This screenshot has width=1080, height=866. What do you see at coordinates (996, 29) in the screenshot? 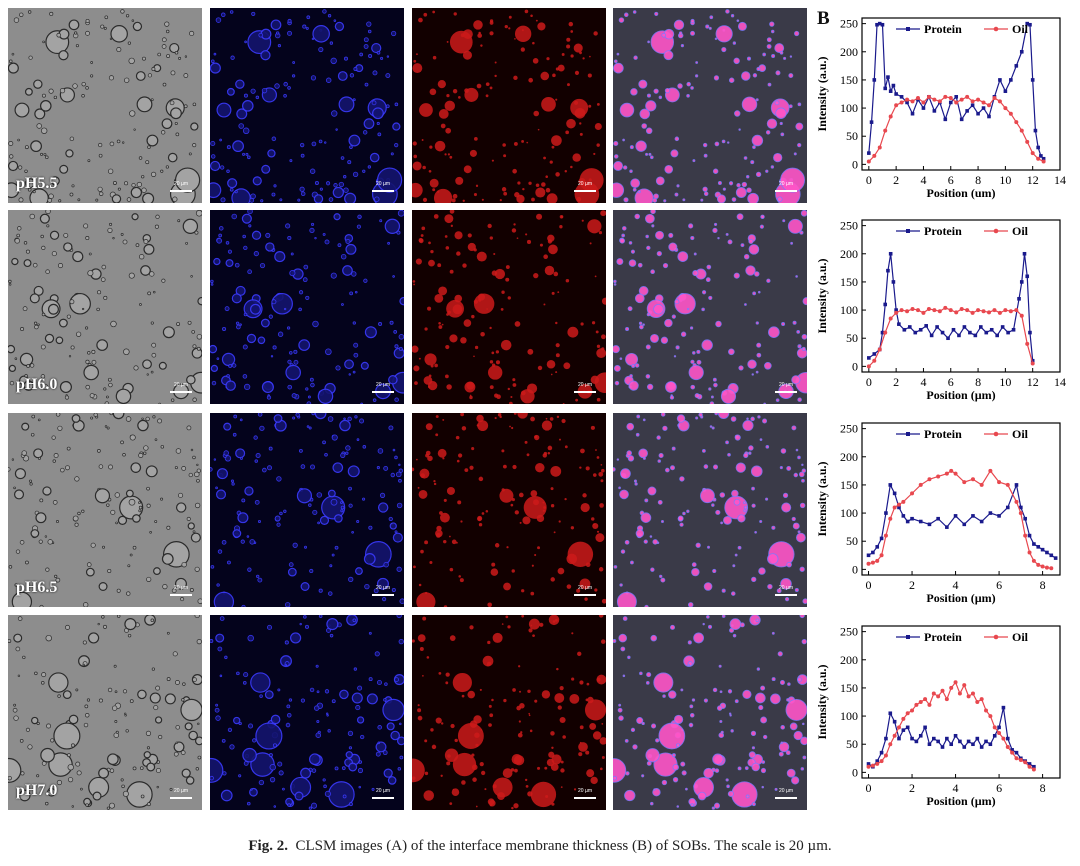
I see `legend-marker-oil` at bounding box center [996, 29].